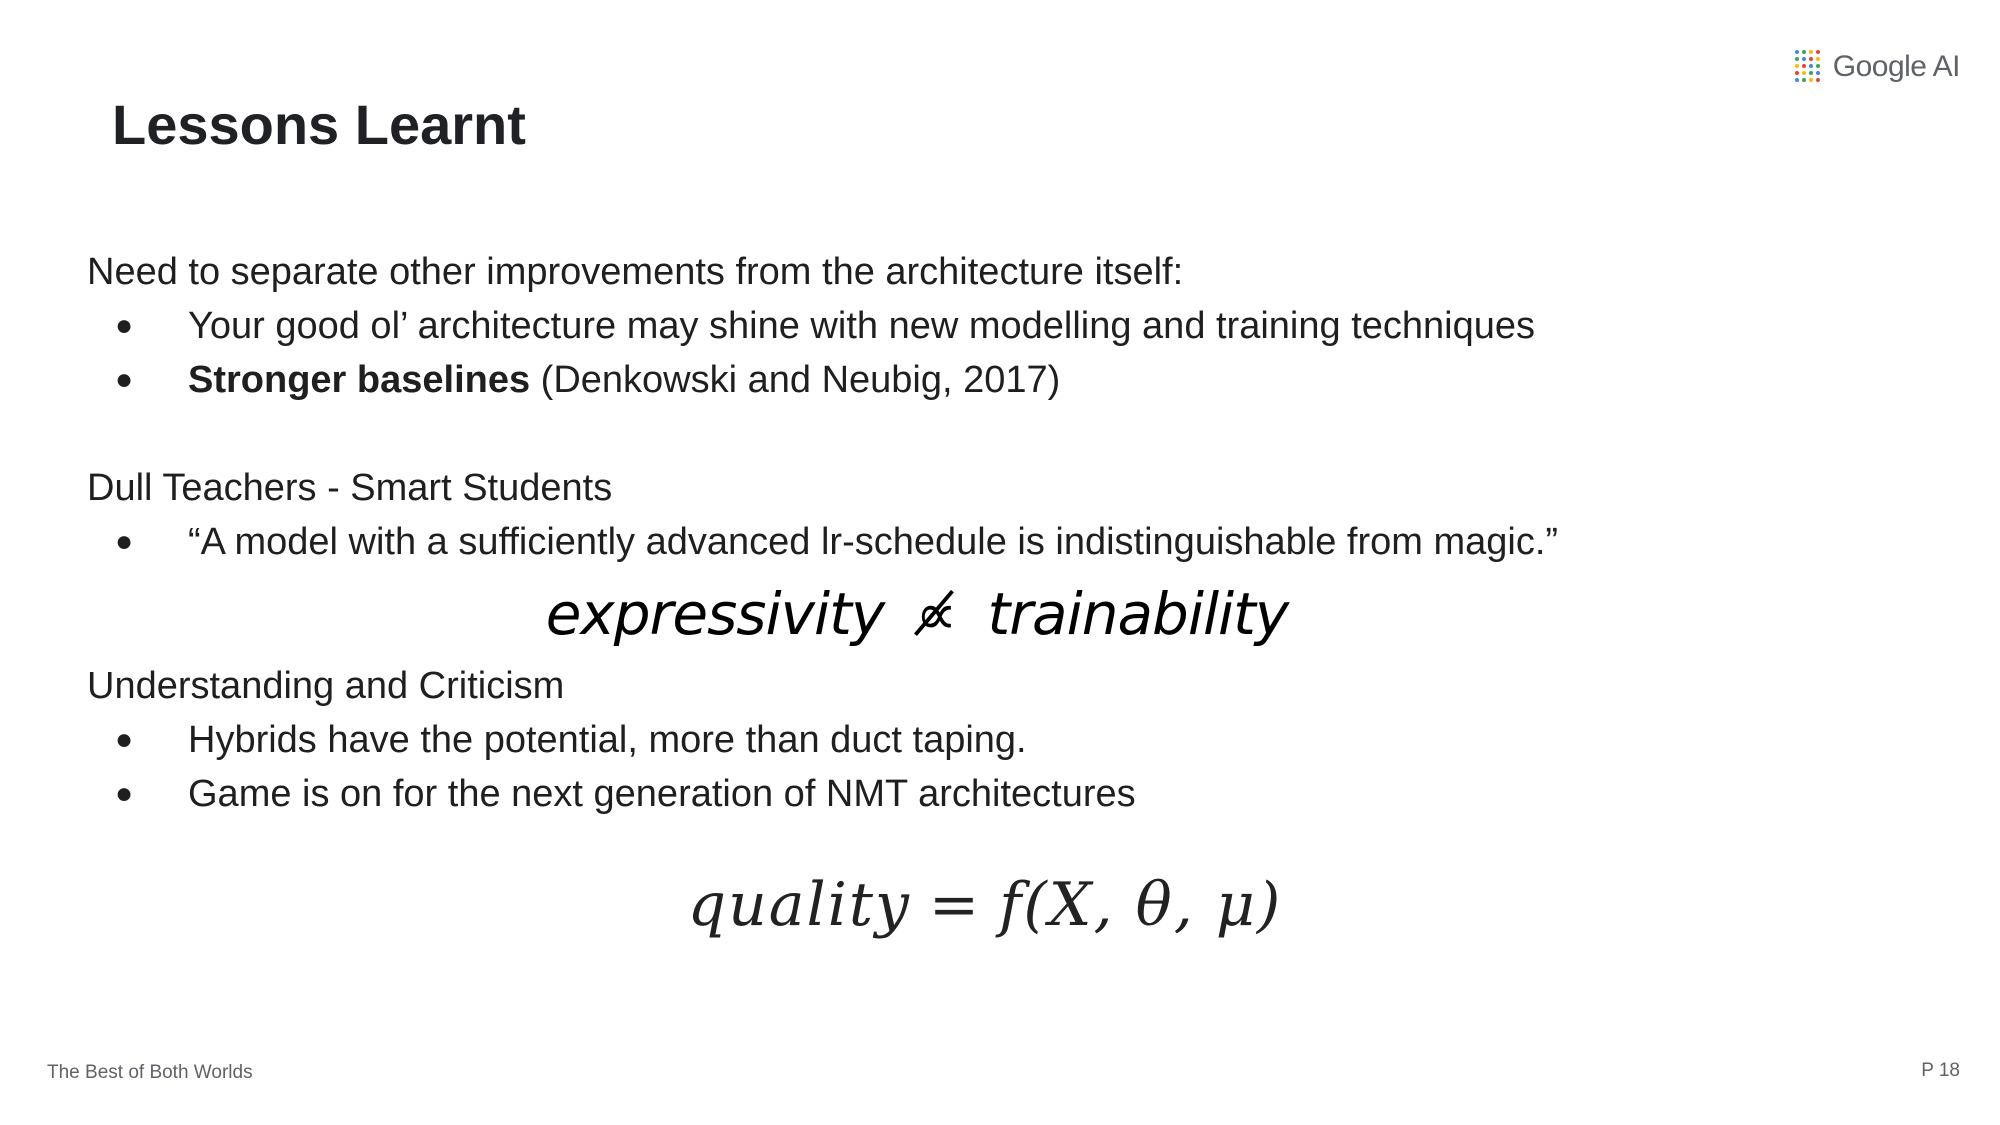 The width and height of the screenshot is (2000, 1125). I want to click on equation-left-term: quality, so click(799, 905).